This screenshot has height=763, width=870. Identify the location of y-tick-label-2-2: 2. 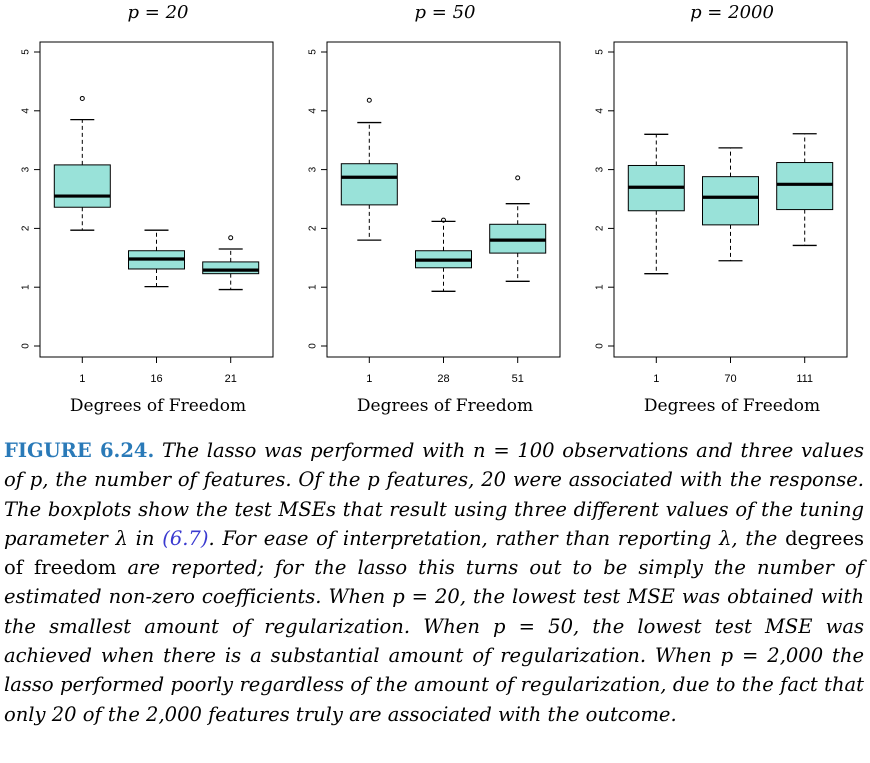
(313, 228).